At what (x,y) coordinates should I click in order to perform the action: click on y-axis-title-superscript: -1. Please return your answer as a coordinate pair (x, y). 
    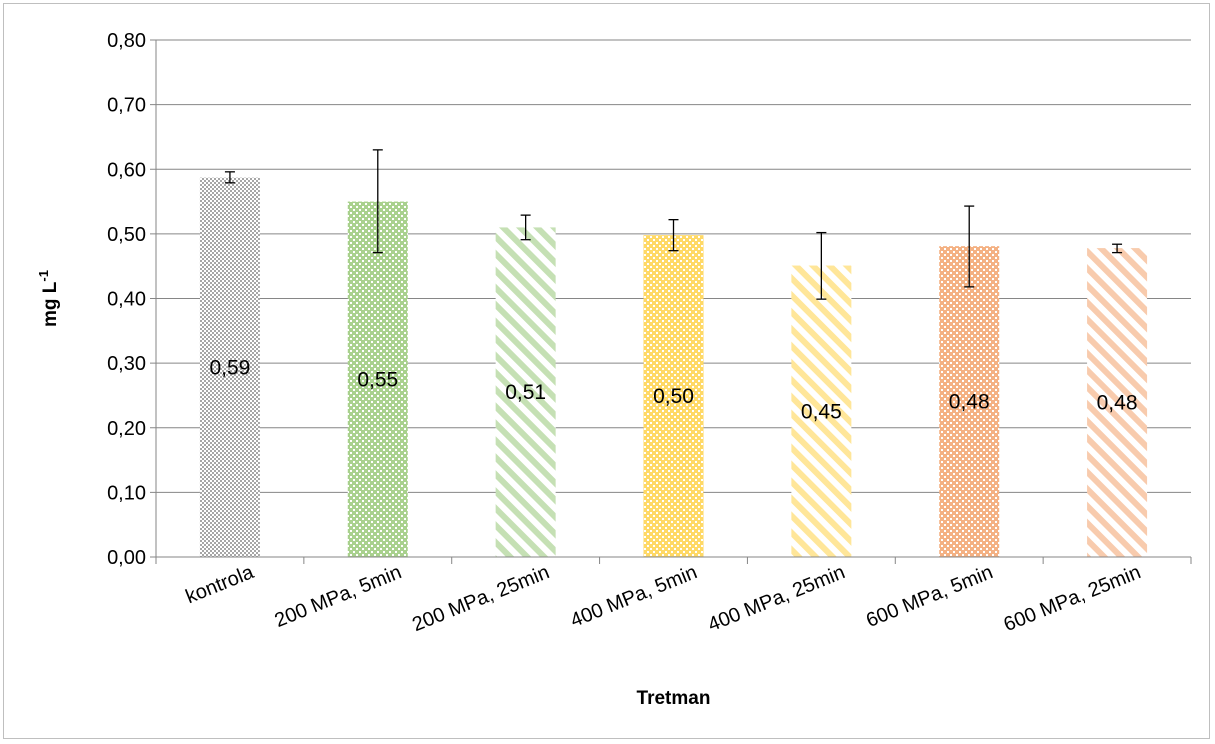
    Looking at the image, I should click on (43, 276).